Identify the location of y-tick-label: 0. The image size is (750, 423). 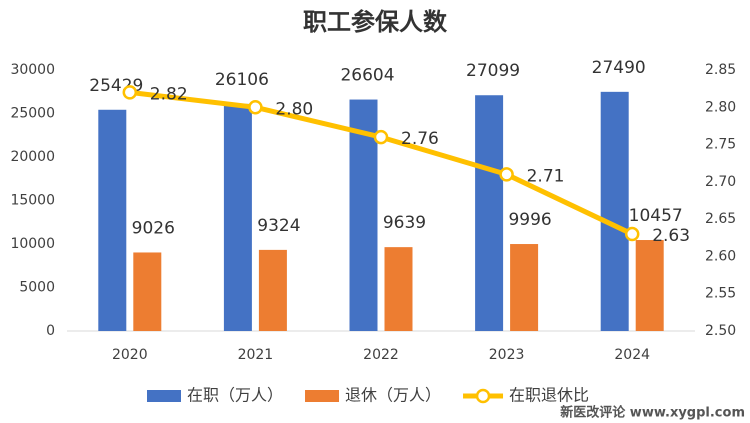
(50, 331).